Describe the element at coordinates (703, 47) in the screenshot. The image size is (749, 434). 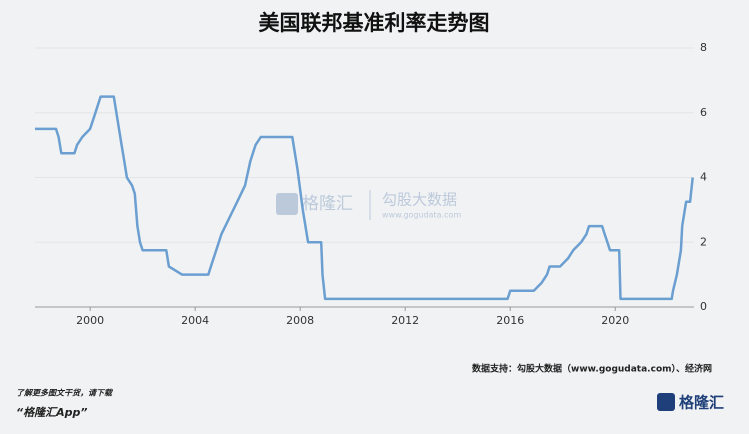
I see `y-tick-label: 8` at that location.